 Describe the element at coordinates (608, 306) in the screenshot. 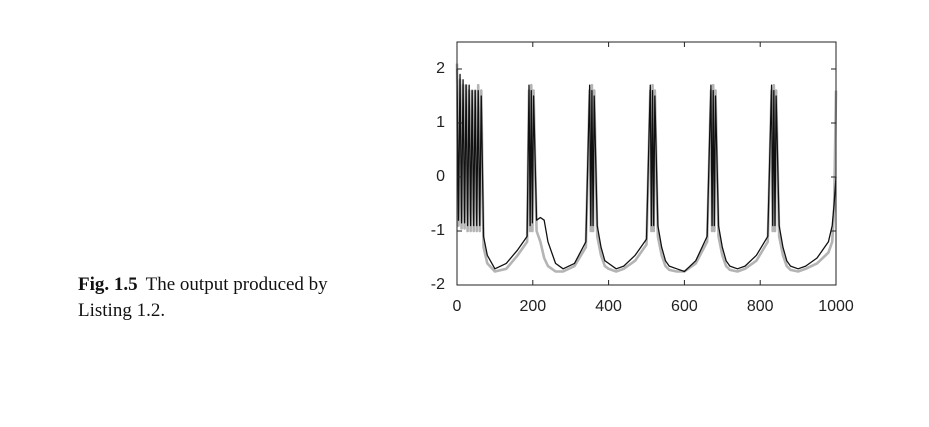

I see `x-tick-label: 400` at that location.